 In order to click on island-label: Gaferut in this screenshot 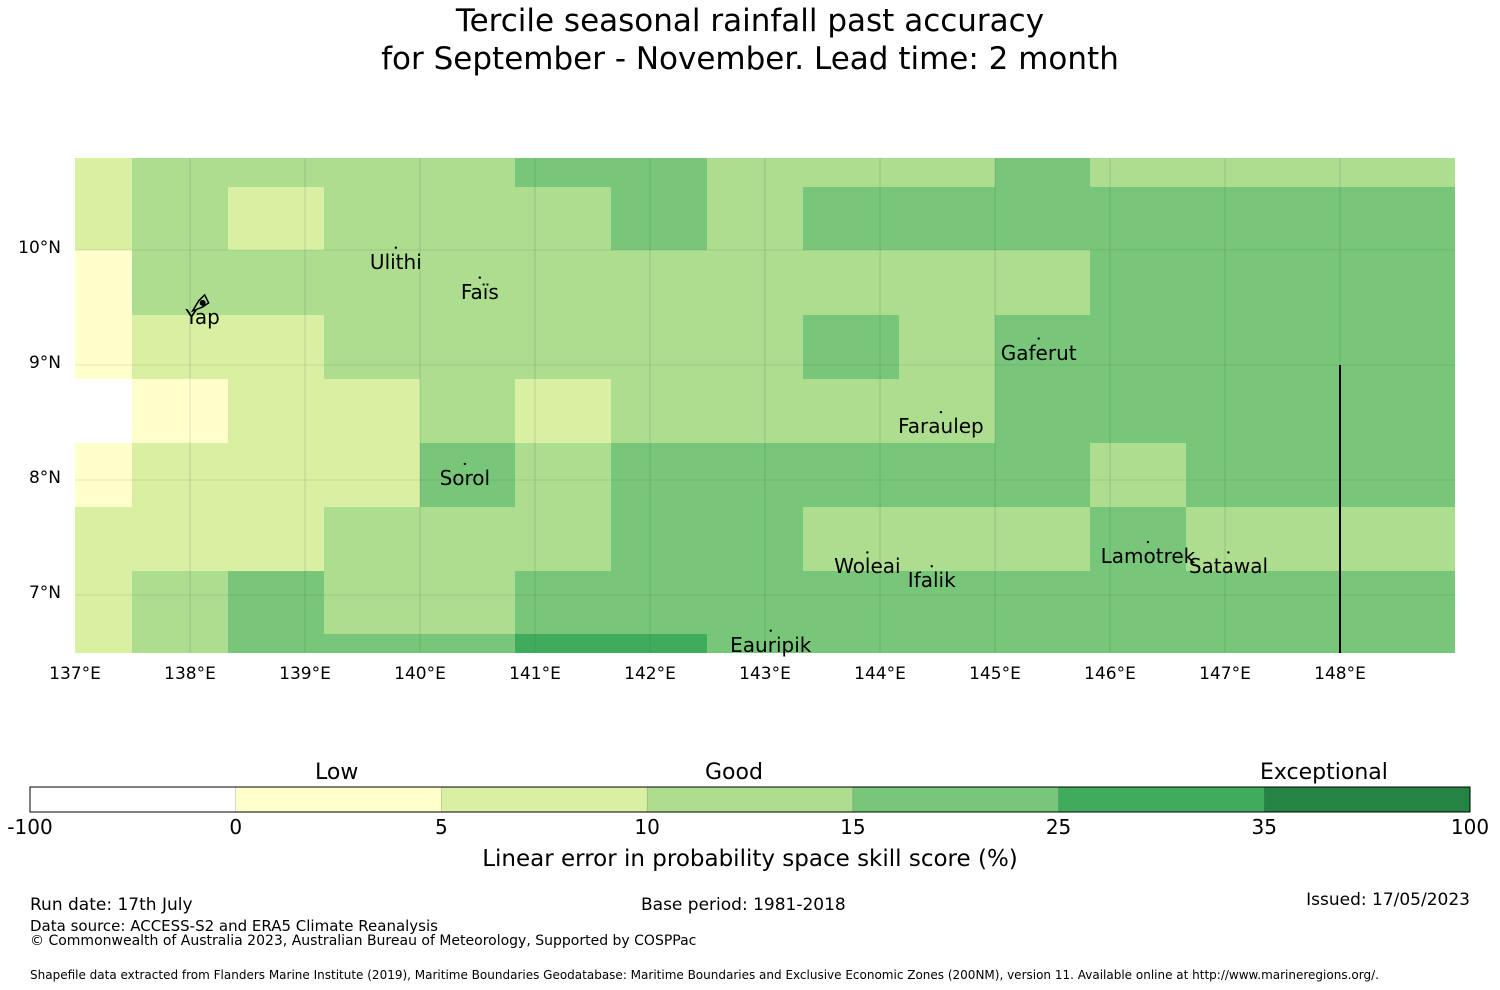, I will do `click(1038, 352)`.